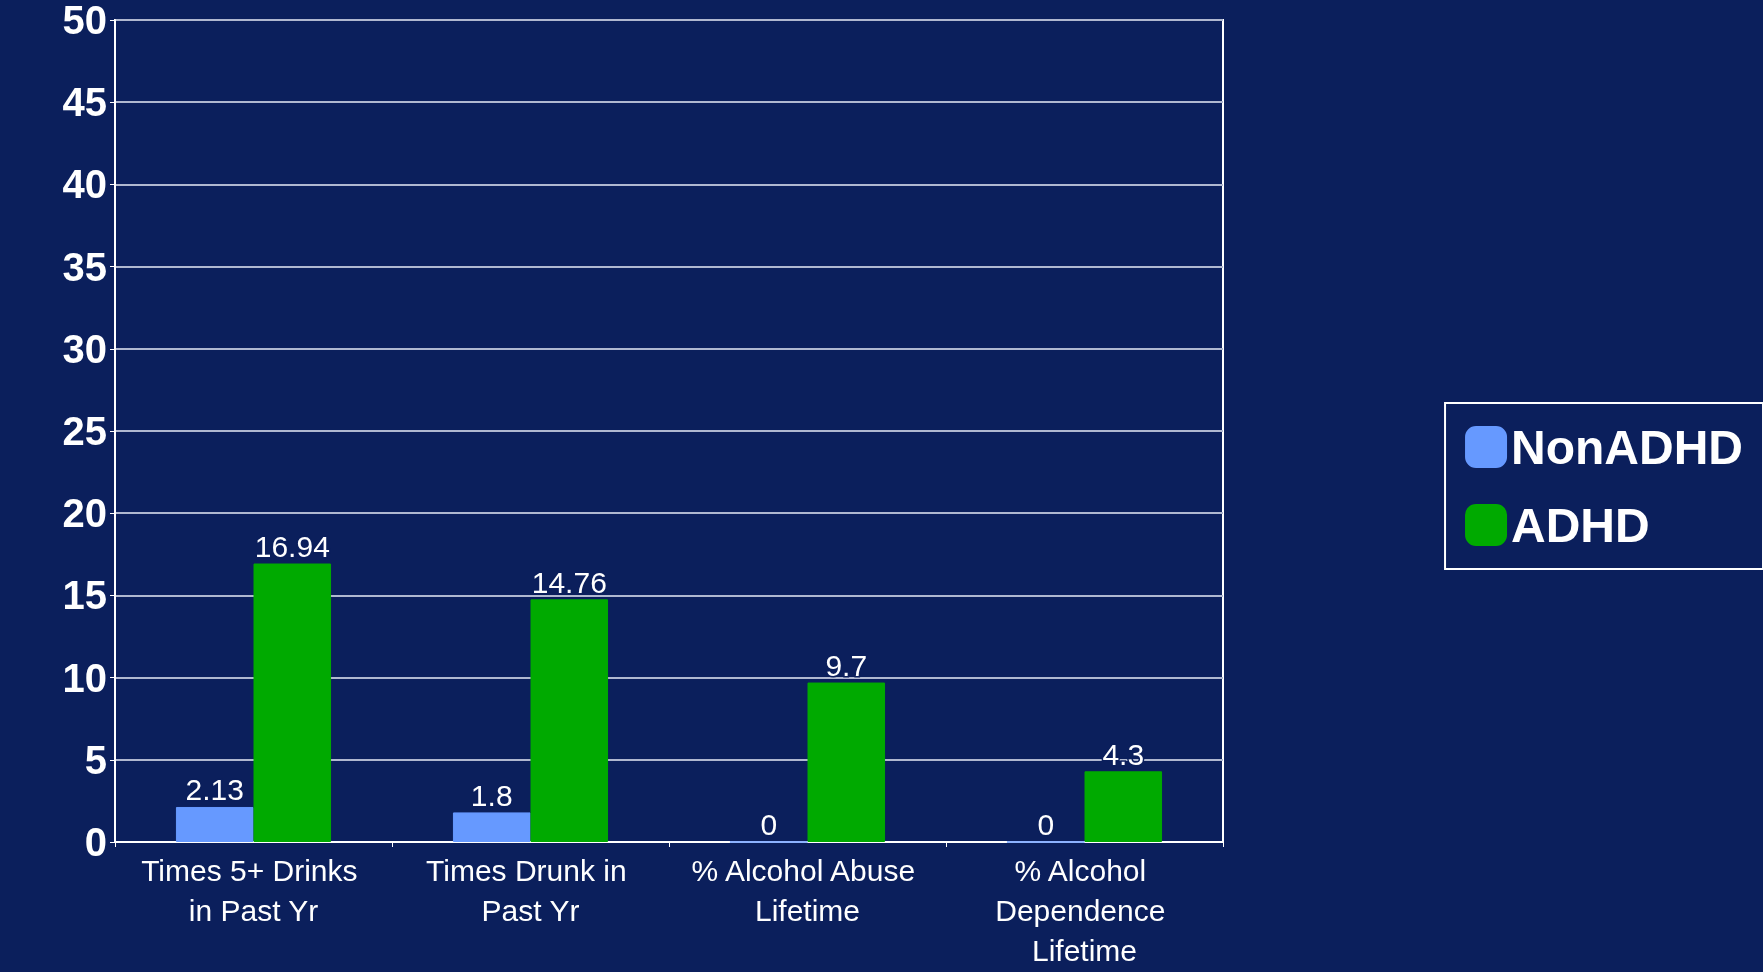  I want to click on y-tick-label: 50, so click(84, 21).